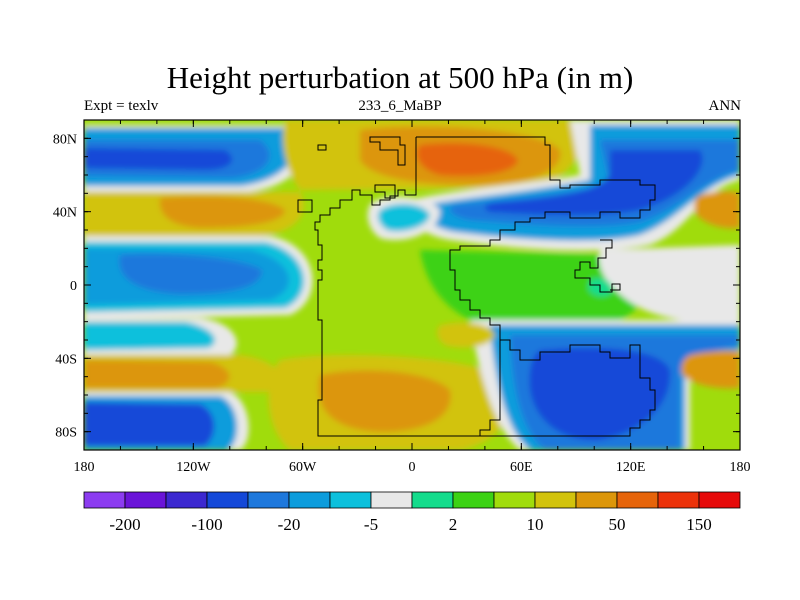  What do you see at coordinates (66, 359) in the screenshot?
I see `y-tick-label: 40S` at bounding box center [66, 359].